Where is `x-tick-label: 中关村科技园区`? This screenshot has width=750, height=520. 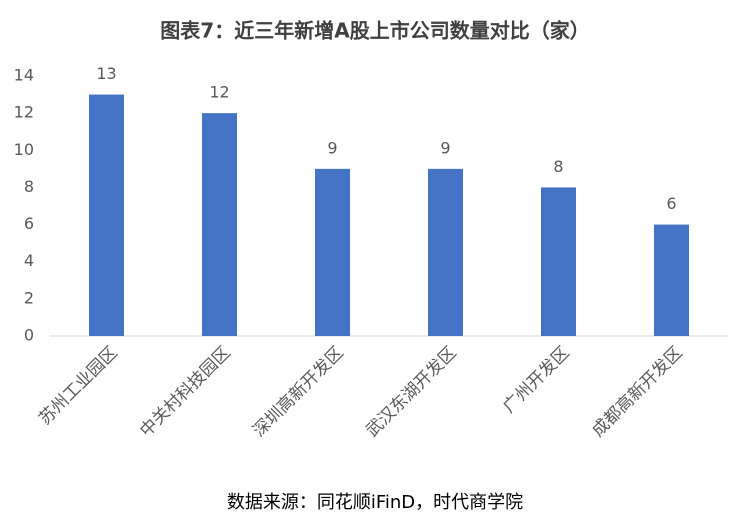
x-tick-label: 中关村科技园区 is located at coordinates (185, 392).